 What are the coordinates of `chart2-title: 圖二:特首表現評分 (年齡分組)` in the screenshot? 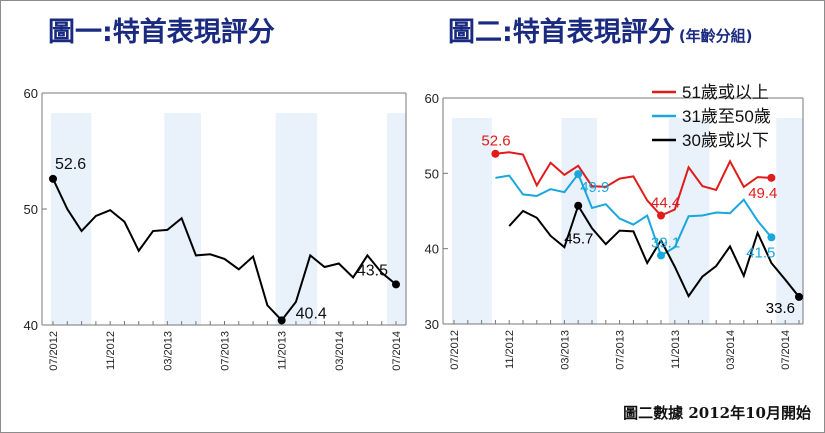 It's located at (600, 29).